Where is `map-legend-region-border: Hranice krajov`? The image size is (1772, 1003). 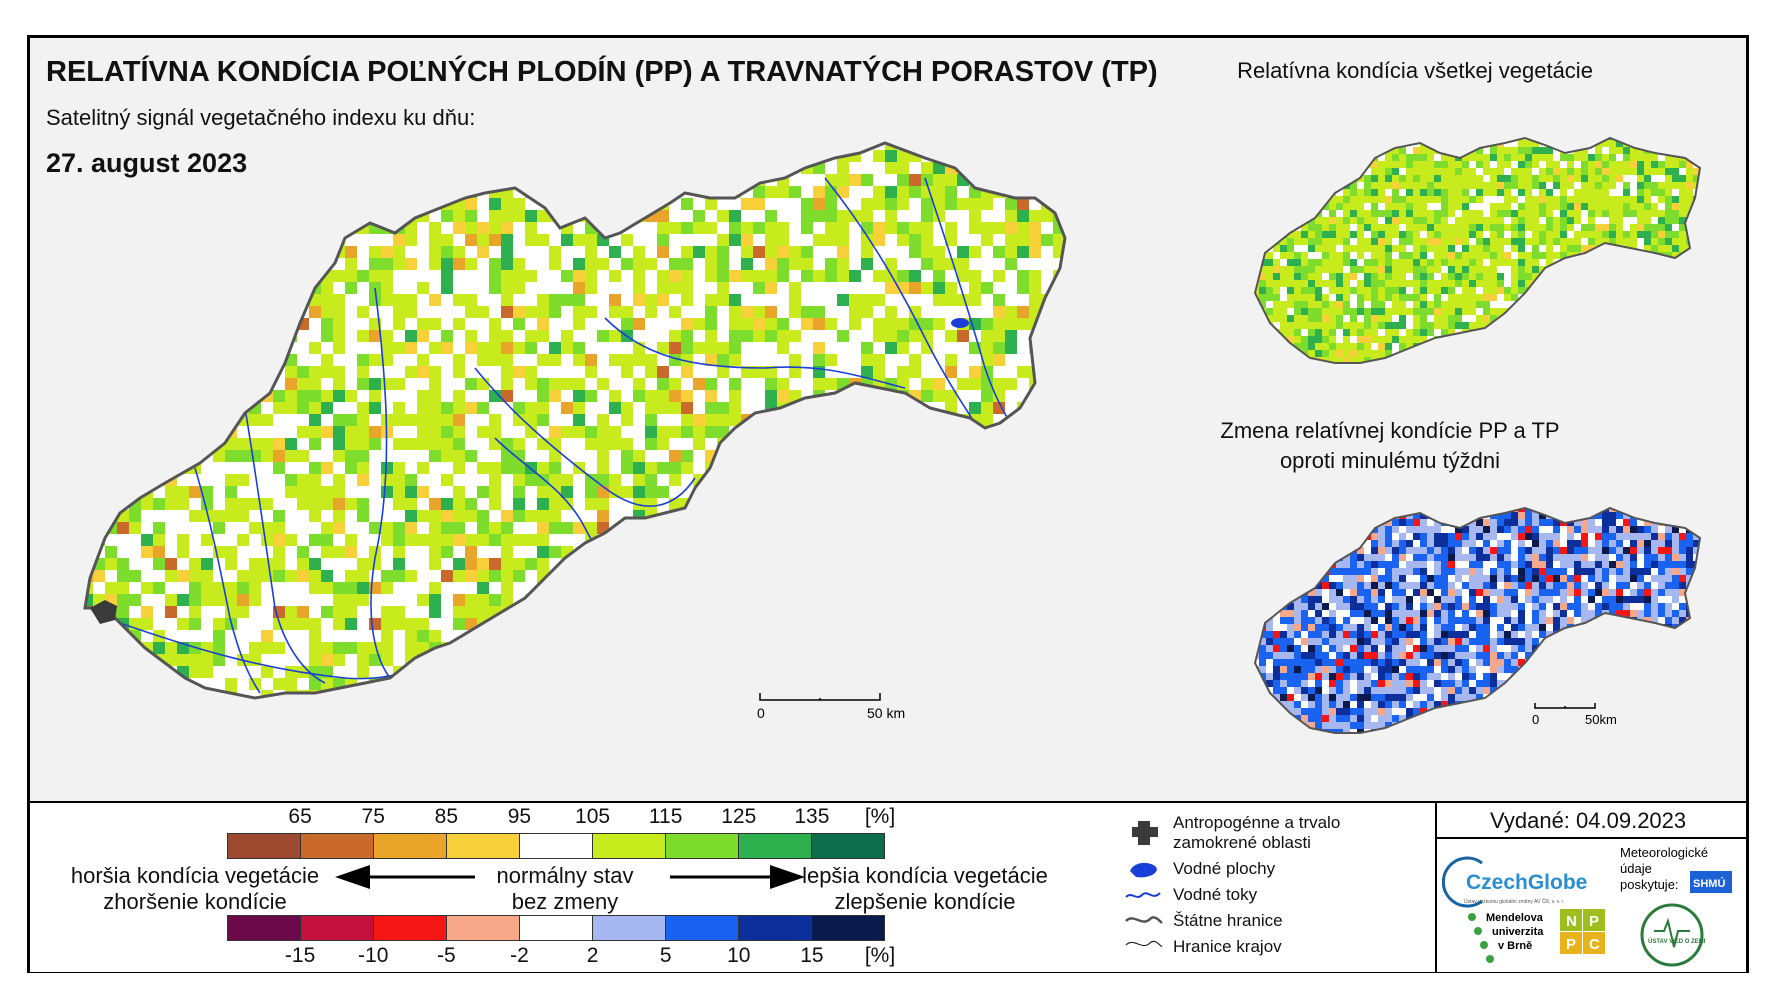 map-legend-region-border: Hranice krajov is located at coordinates (1227, 946).